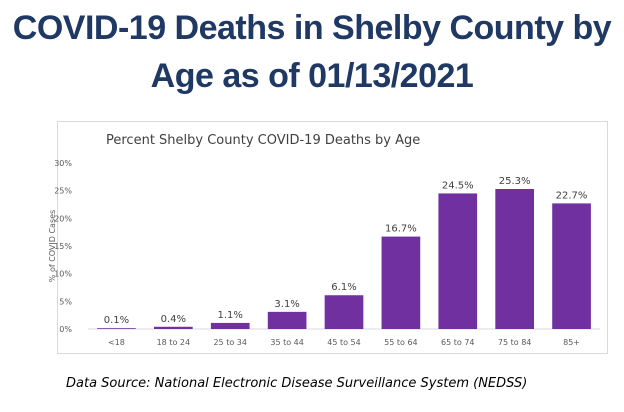 The width and height of the screenshot is (624, 412). Describe the element at coordinates (52, 246) in the screenshot. I see `y-axis-label: % of COVID Cases` at that location.